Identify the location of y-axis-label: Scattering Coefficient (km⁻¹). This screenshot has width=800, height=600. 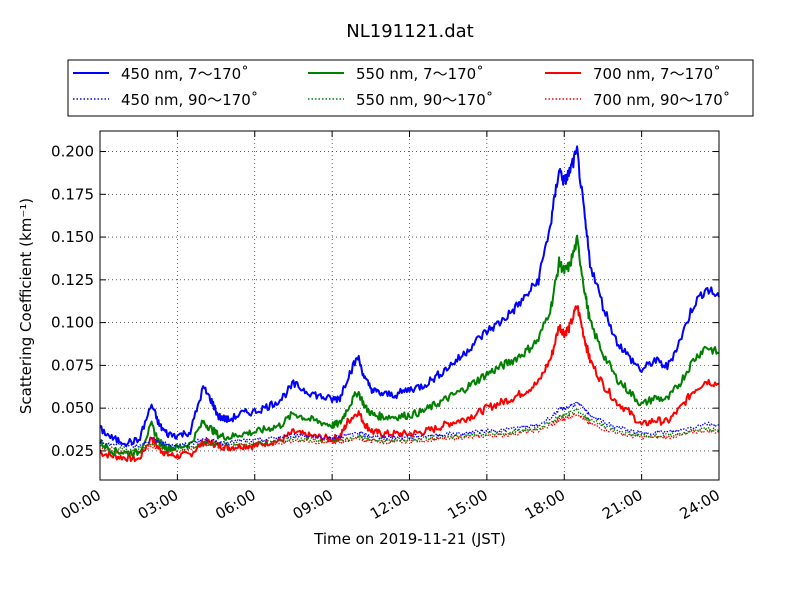
(26, 306).